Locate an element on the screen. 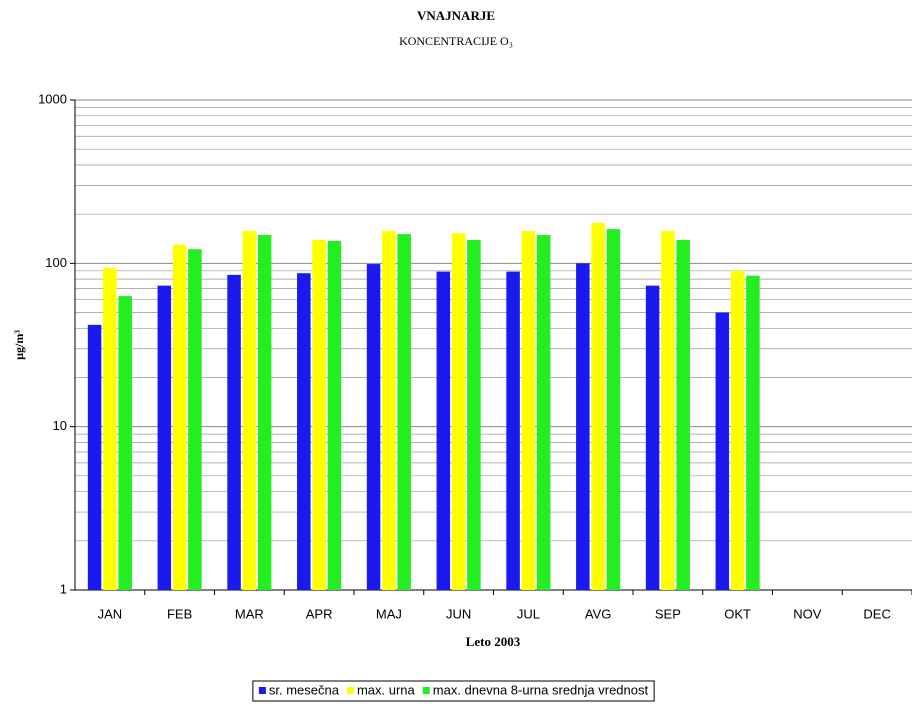  x-tick-label: MAJ is located at coordinates (389, 613).